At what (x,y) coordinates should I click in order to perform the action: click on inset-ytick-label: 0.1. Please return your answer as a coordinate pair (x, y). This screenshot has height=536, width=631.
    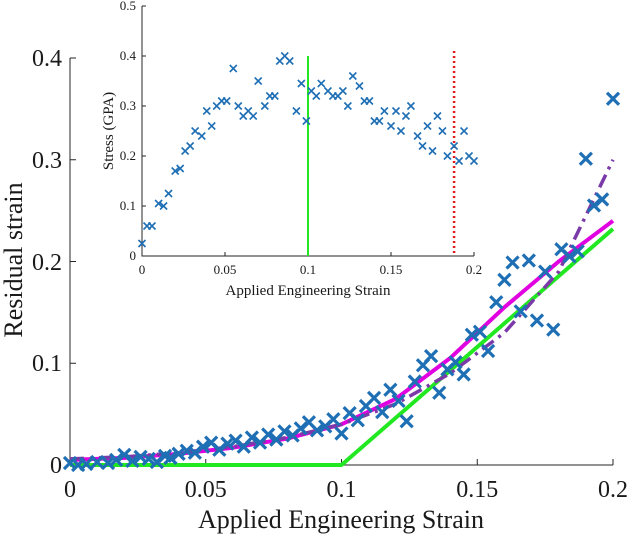
    Looking at the image, I should click on (128, 205).